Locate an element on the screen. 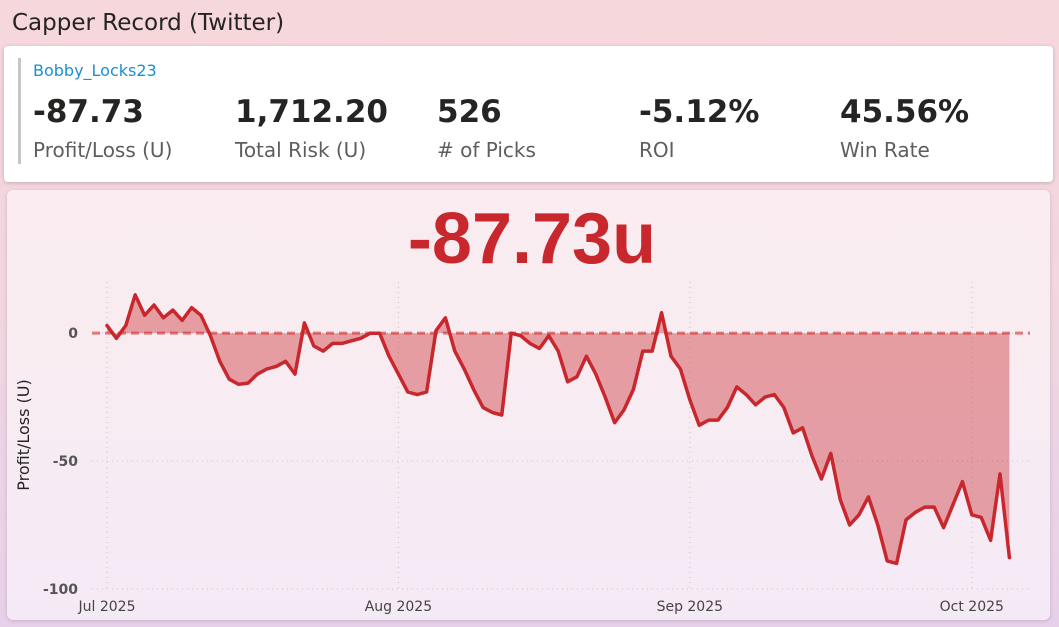 This screenshot has width=1059, height=627. kpi: -87.73 Profit/Loss (U) is located at coordinates (102, 128).